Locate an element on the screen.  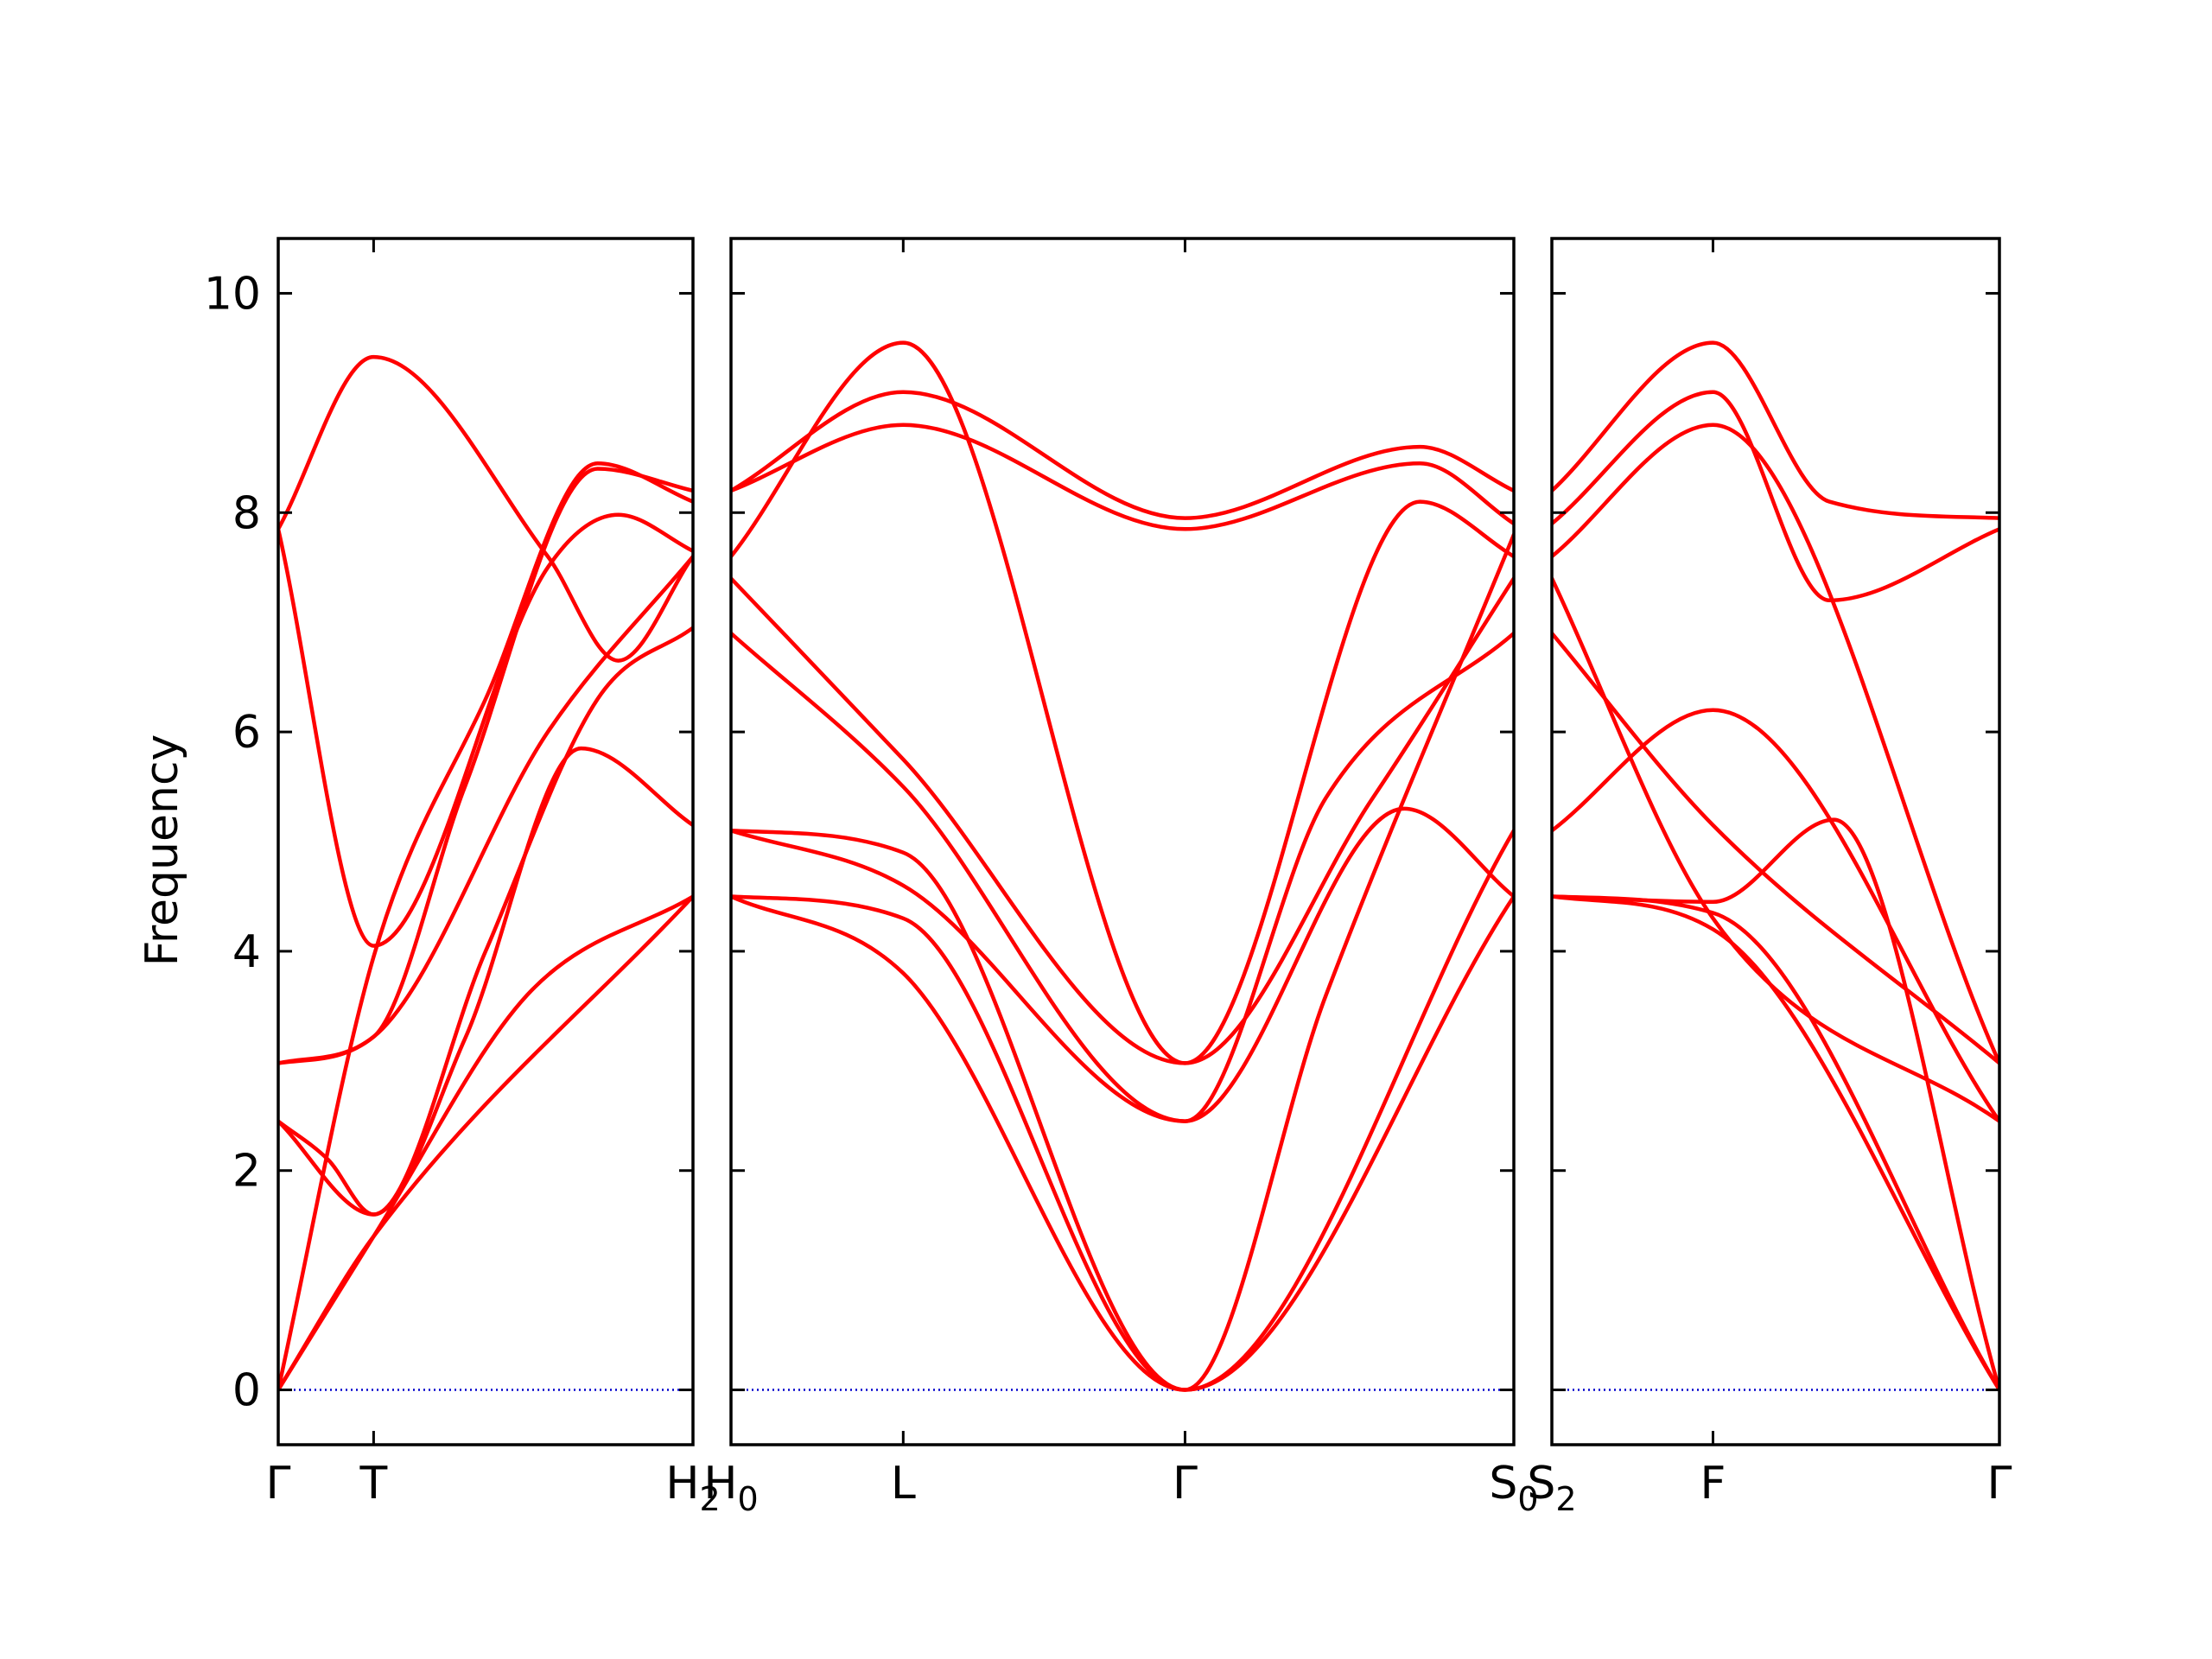
x-tick-label: L is located at coordinates (903, 1484).